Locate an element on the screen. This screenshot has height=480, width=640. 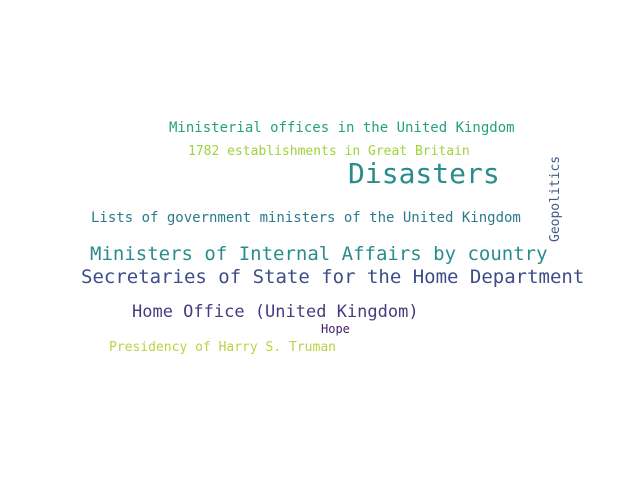
word-ministers-of-internal-affairs: Ministers of Internal Affairs by country is located at coordinates (319, 254).